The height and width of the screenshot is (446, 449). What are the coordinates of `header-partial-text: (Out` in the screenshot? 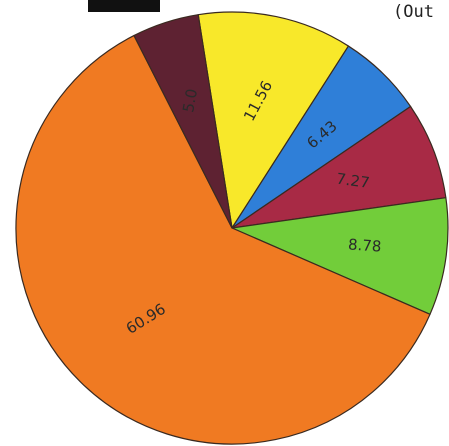 It's located at (413, 12).